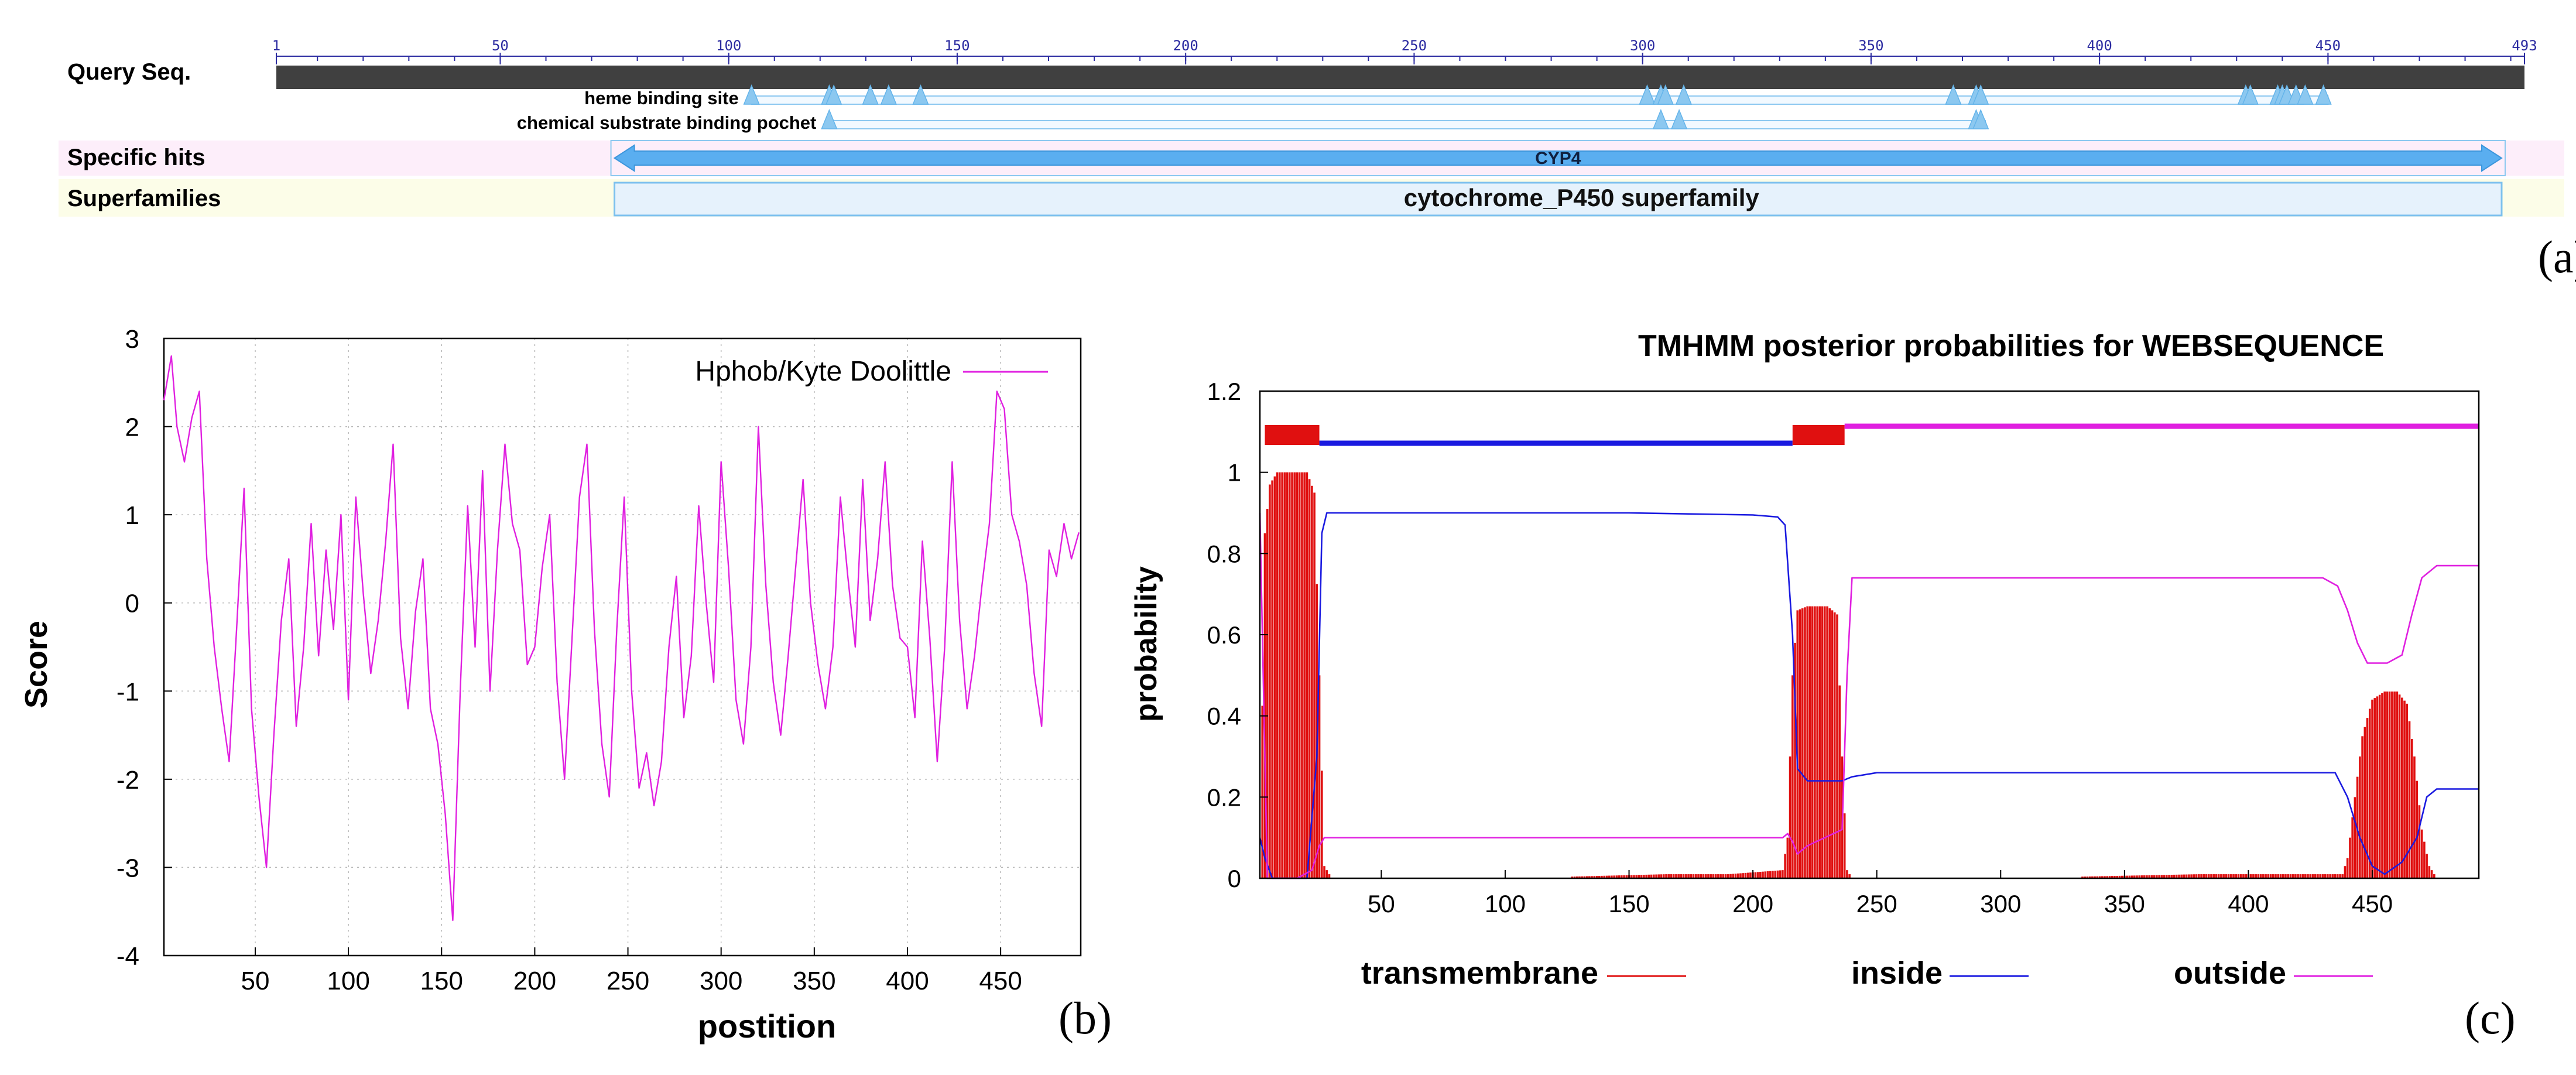  Describe the element at coordinates (721, 981) in the screenshot. I see `tick-label-b-x: 300` at that location.